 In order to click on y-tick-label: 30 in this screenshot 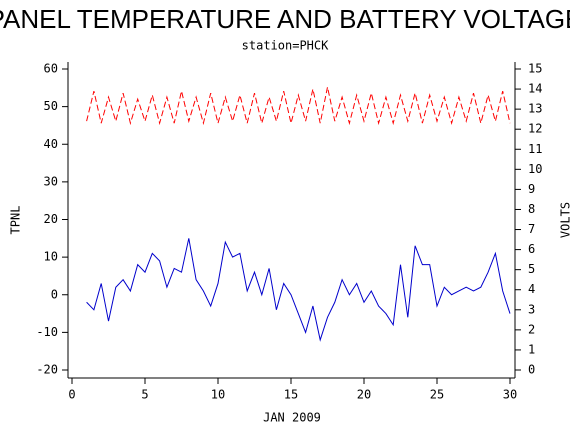, I will do `click(51, 181)`.